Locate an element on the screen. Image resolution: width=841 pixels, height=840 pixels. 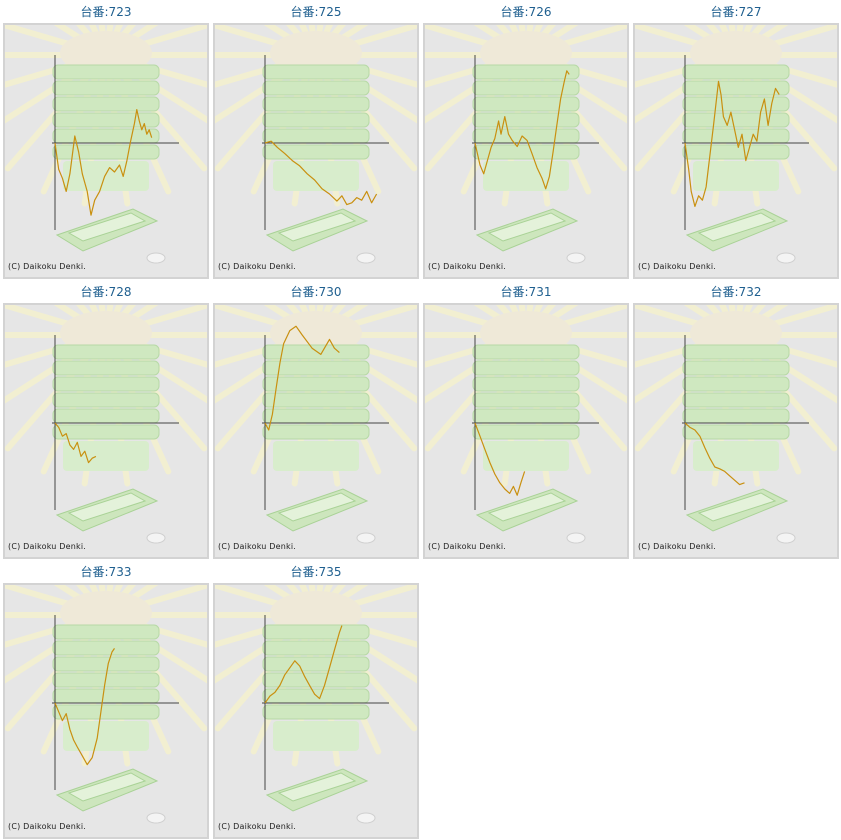
chart-title: 台番:735 is located at coordinates (316, 572).